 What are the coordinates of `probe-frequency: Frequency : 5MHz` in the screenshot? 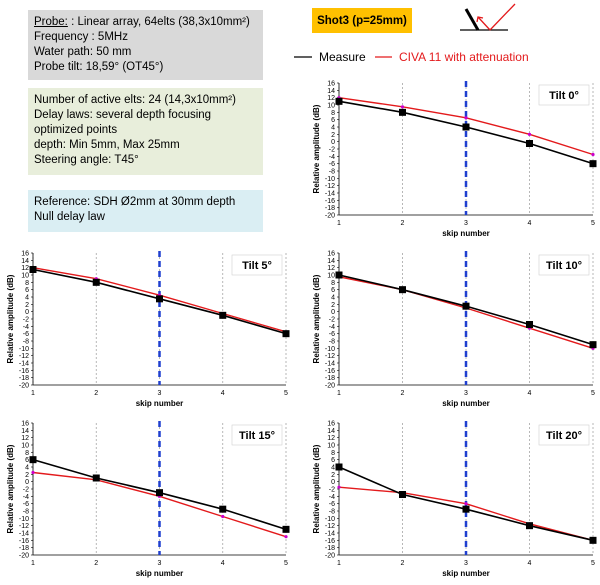 It's located at (81, 37).